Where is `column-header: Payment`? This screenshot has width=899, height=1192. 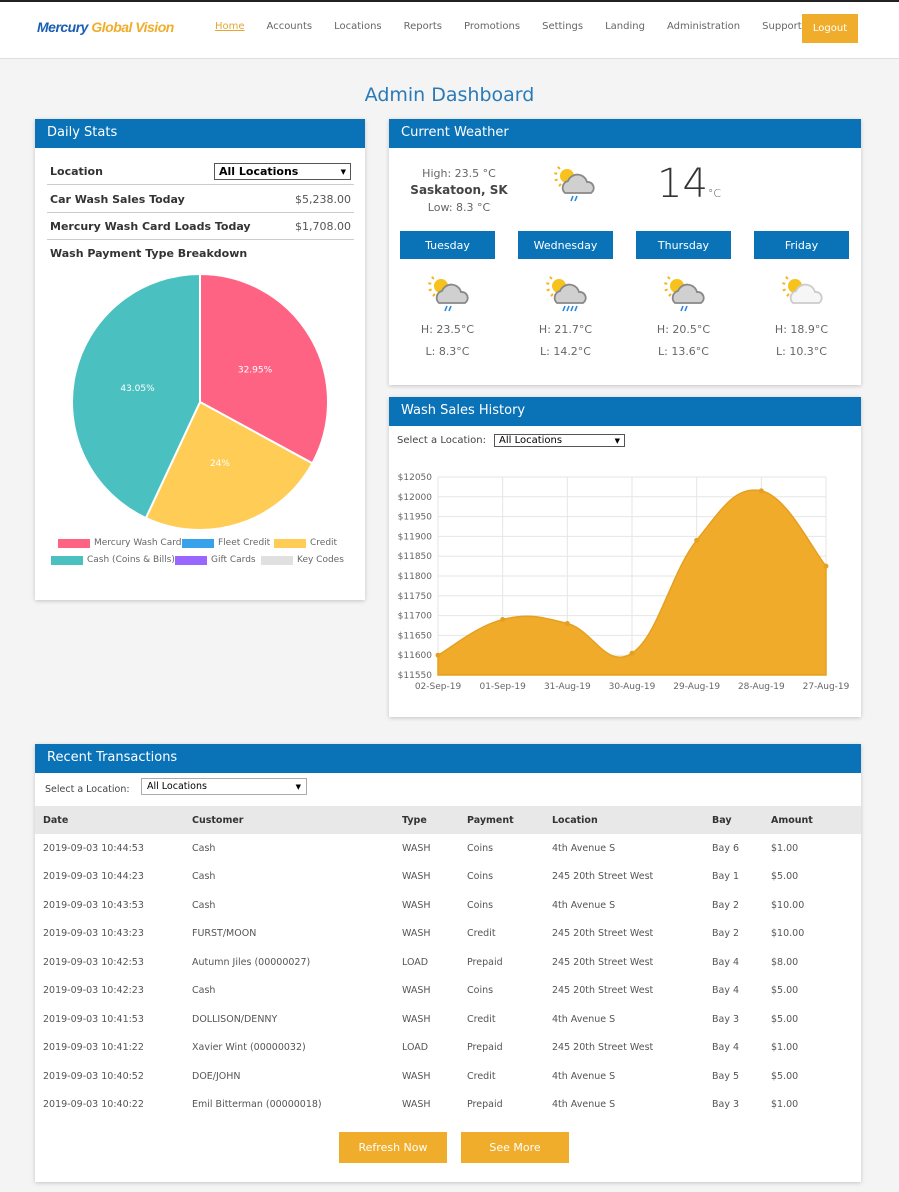
column-header: Payment is located at coordinates (501, 820).